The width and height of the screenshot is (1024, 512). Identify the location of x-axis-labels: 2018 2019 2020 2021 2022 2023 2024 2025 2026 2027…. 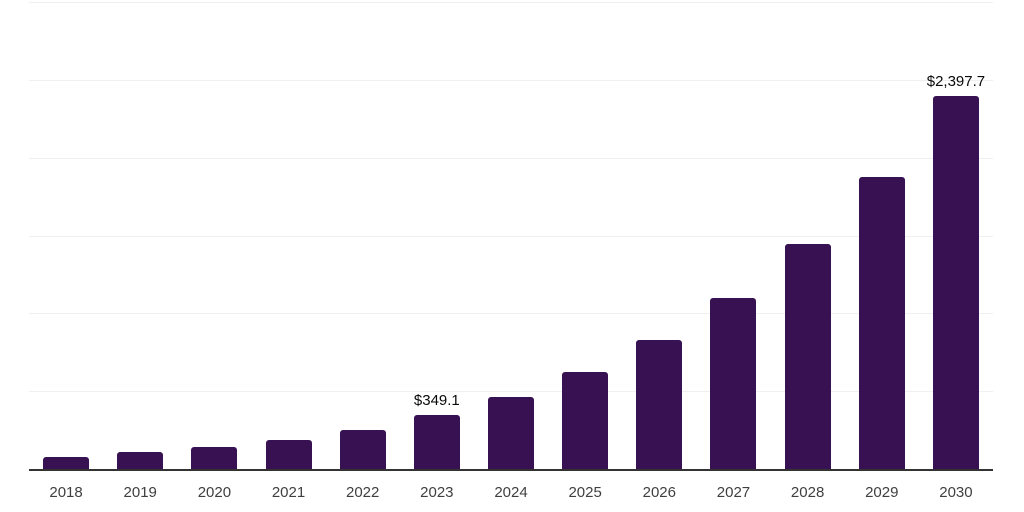
(512, 495).